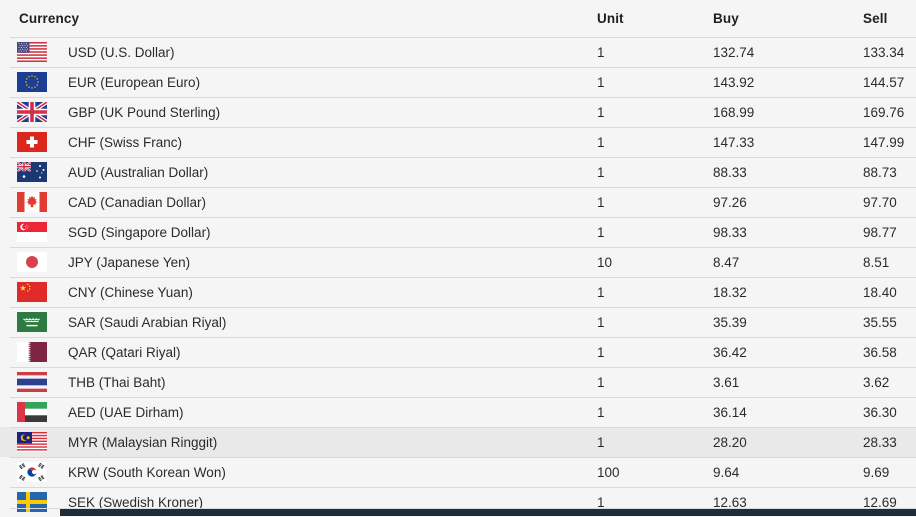 Image resolution: width=916 pixels, height=517 pixels. I want to click on footer-bar, so click(488, 512).